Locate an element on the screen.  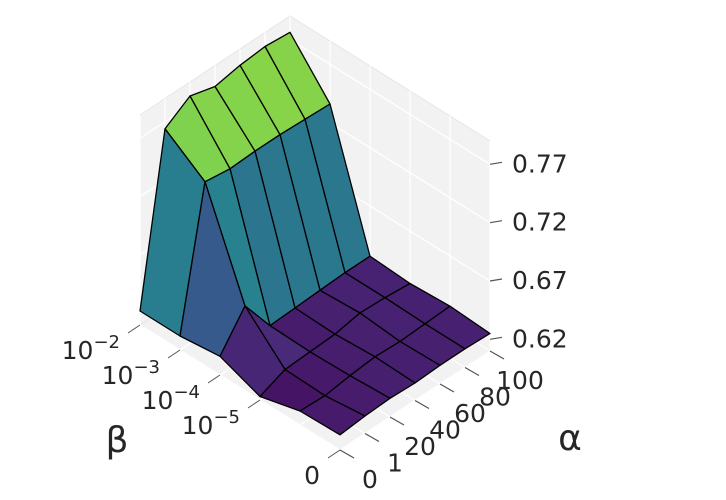
z-tick-label: 0.62 is located at coordinates (540, 338).